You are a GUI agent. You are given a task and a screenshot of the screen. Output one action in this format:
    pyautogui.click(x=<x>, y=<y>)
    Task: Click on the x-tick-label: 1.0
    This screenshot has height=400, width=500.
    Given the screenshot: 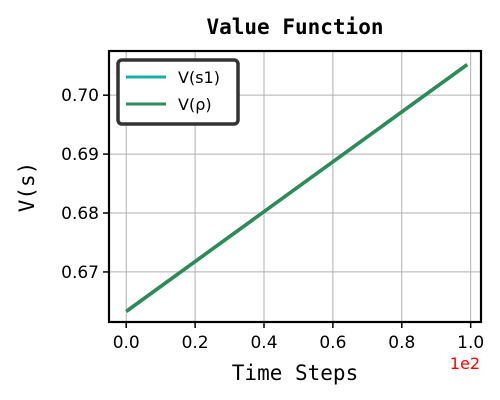 What is the action you would take?
    pyautogui.click(x=470, y=343)
    